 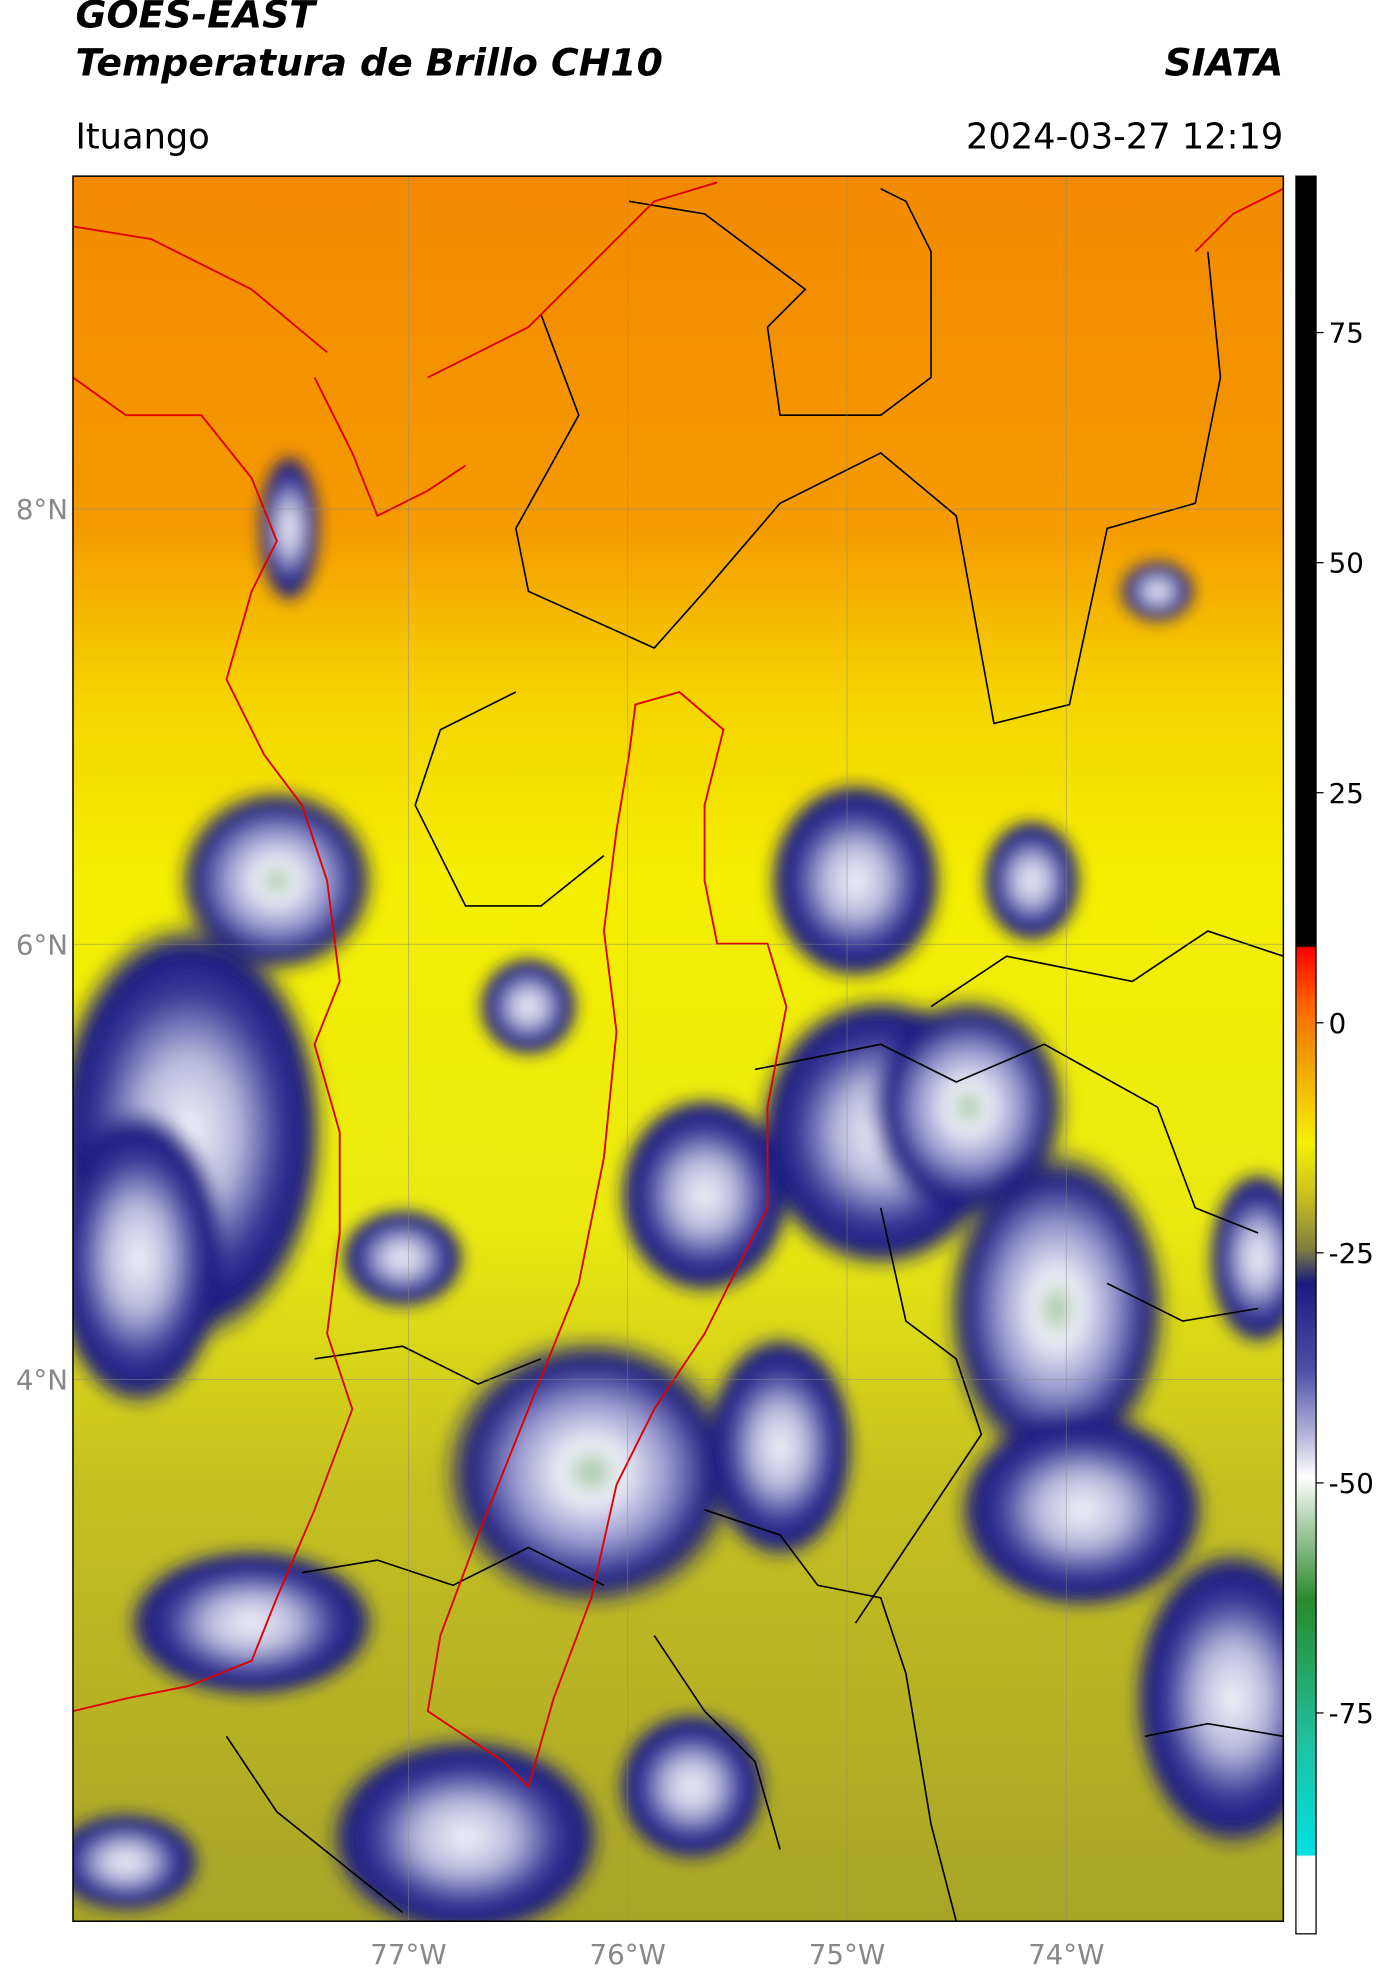 What do you see at coordinates (847, 1954) in the screenshot?
I see `lon-tick-label: 75°W` at bounding box center [847, 1954].